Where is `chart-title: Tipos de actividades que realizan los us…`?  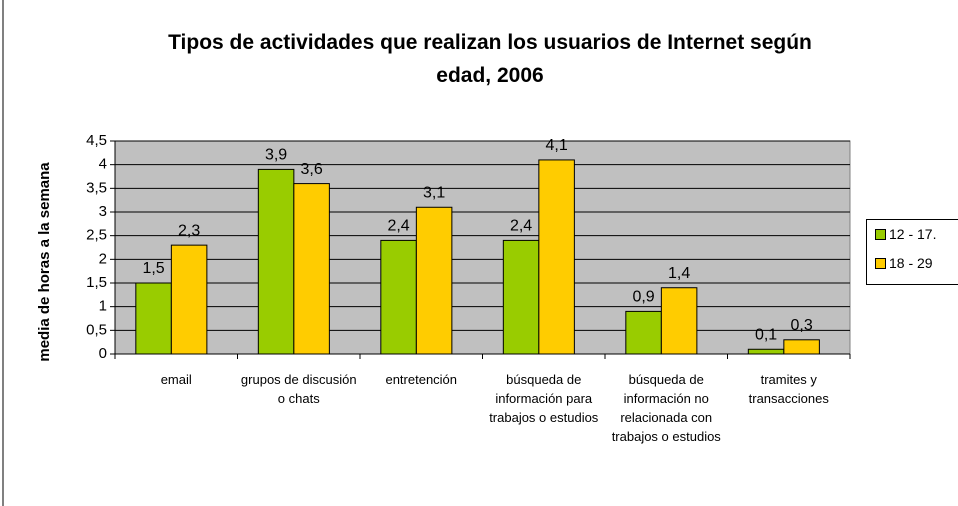
chart-title: Tipos de actividades que realizan los us… is located at coordinates (490, 59).